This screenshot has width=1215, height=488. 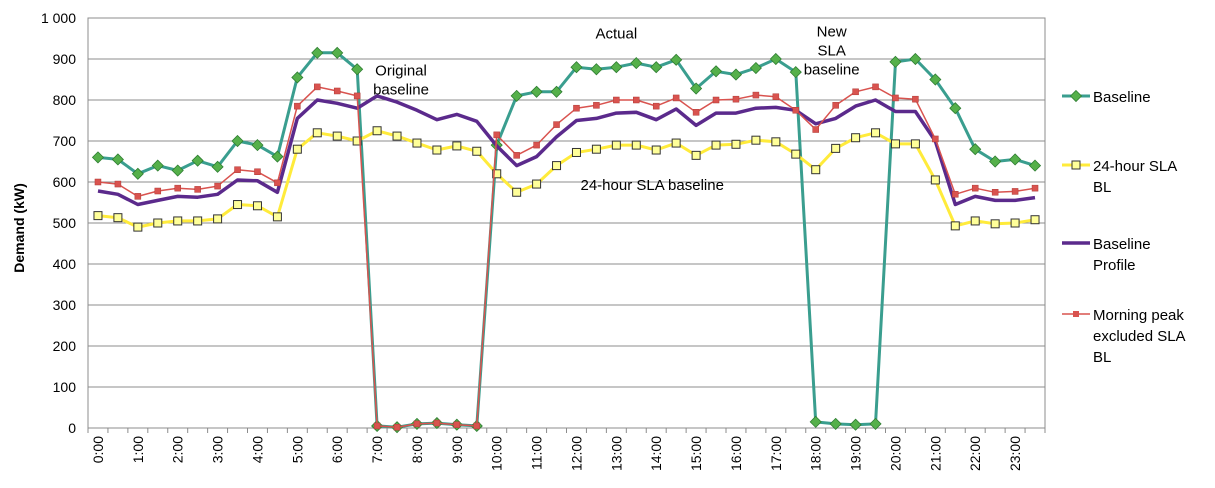 I want to click on legend-label: Profile, so click(x=1114, y=265).